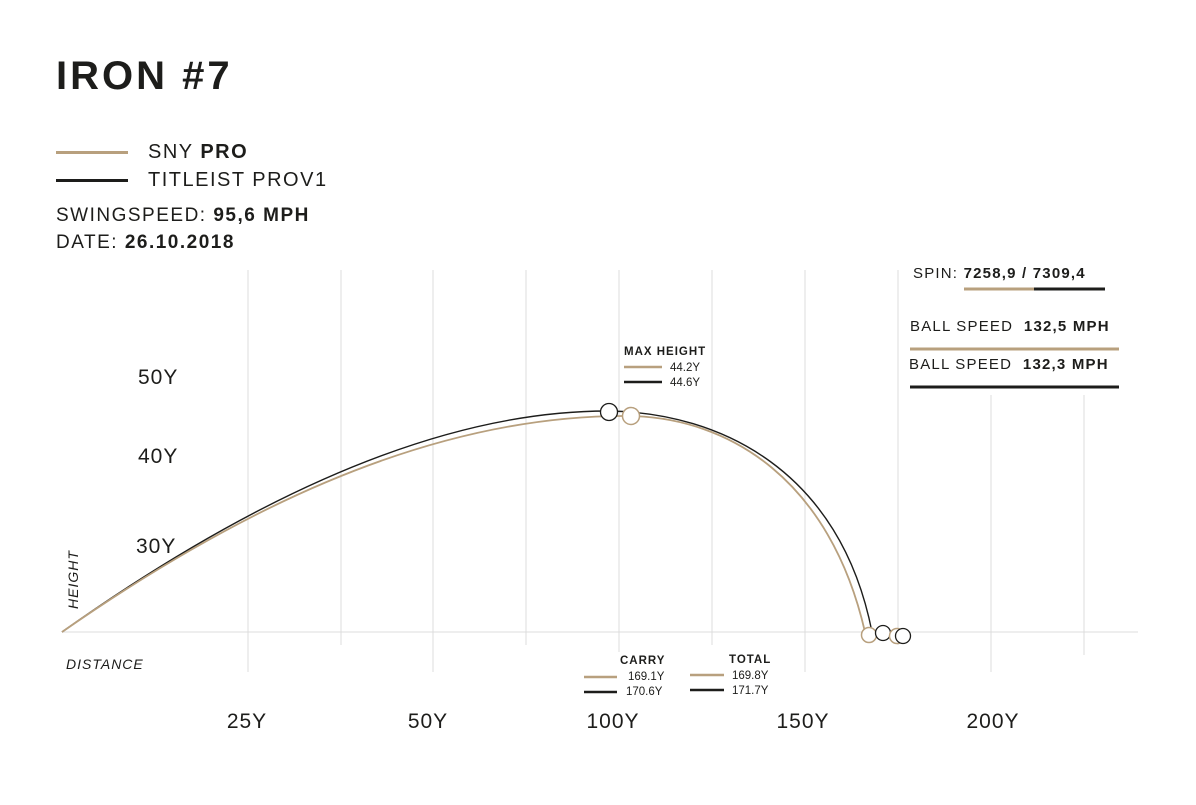 The image size is (1196, 805). Describe the element at coordinates (646, 677) in the screenshot. I see `carry-value-sny: 169.1Y` at that location.